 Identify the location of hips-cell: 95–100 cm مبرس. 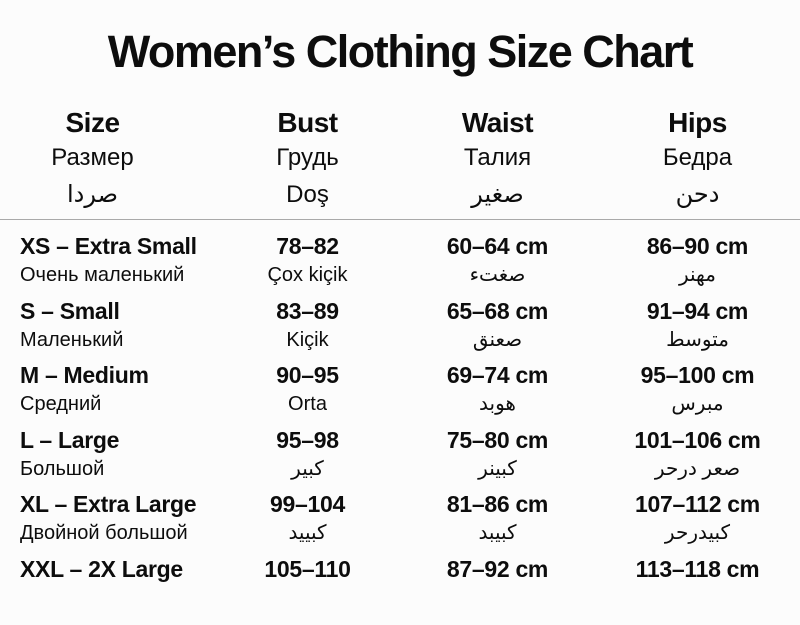
(697, 385).